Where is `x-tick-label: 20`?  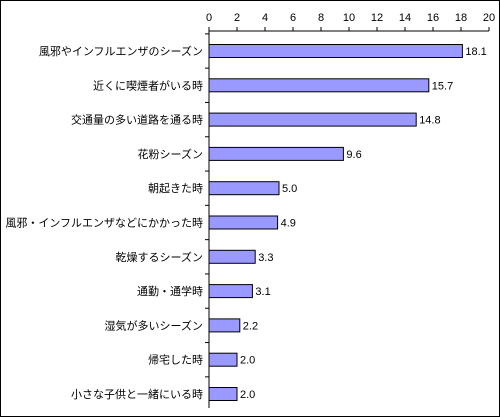 x-tick-label: 20 is located at coordinates (489, 18).